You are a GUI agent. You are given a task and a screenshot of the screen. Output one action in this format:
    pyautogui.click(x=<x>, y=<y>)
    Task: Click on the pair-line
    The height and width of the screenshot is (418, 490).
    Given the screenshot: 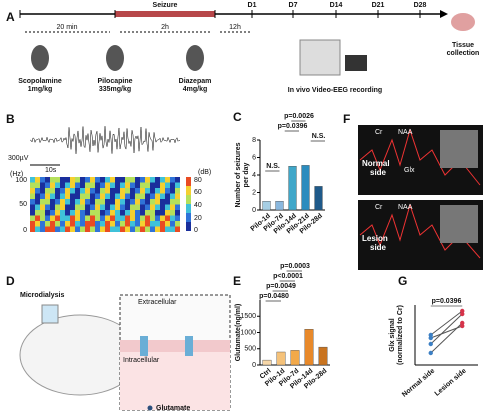 What is the action you would take?
    pyautogui.click(x=446, y=329)
    